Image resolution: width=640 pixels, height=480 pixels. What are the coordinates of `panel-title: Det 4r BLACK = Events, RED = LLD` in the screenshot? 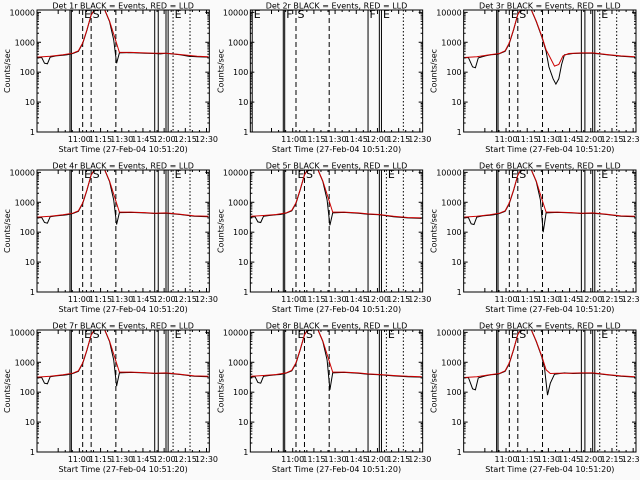 It's located at (123, 166).